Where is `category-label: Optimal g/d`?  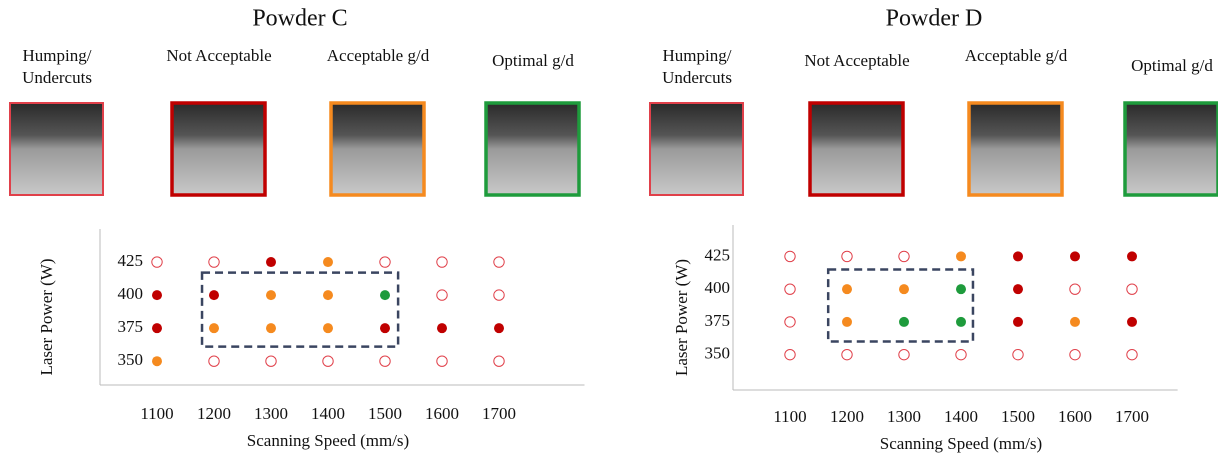 category-label: Optimal g/d is located at coordinates (1172, 65).